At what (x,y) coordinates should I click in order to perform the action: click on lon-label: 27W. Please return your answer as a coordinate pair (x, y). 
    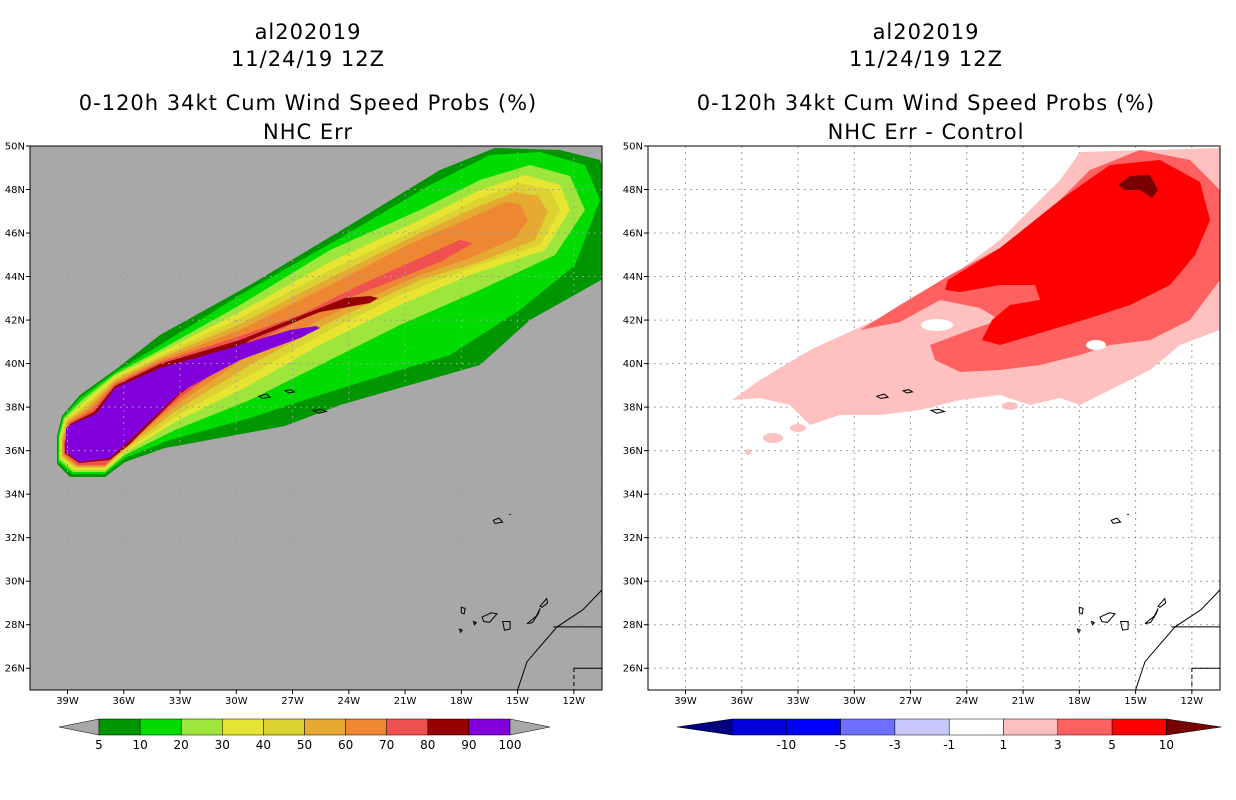
    Looking at the image, I should click on (910, 701).